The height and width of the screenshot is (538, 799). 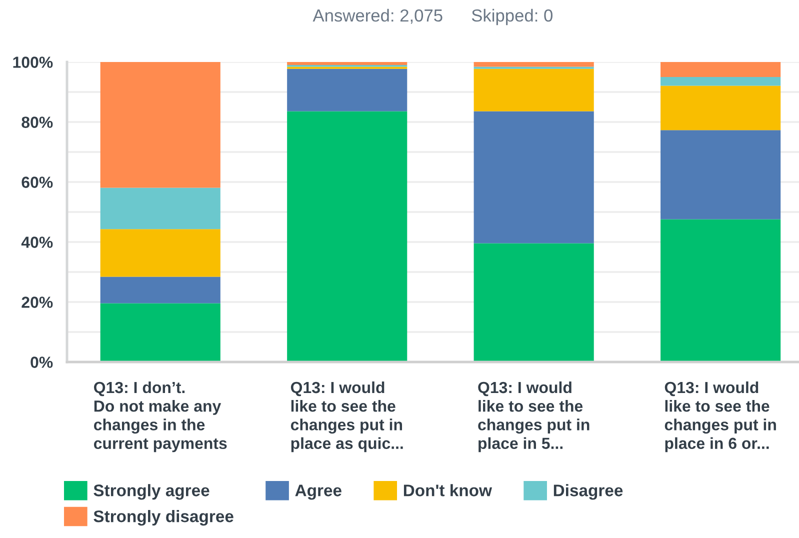 What do you see at coordinates (37, 302) in the screenshot?
I see `y-tick-label: 20%` at bounding box center [37, 302].